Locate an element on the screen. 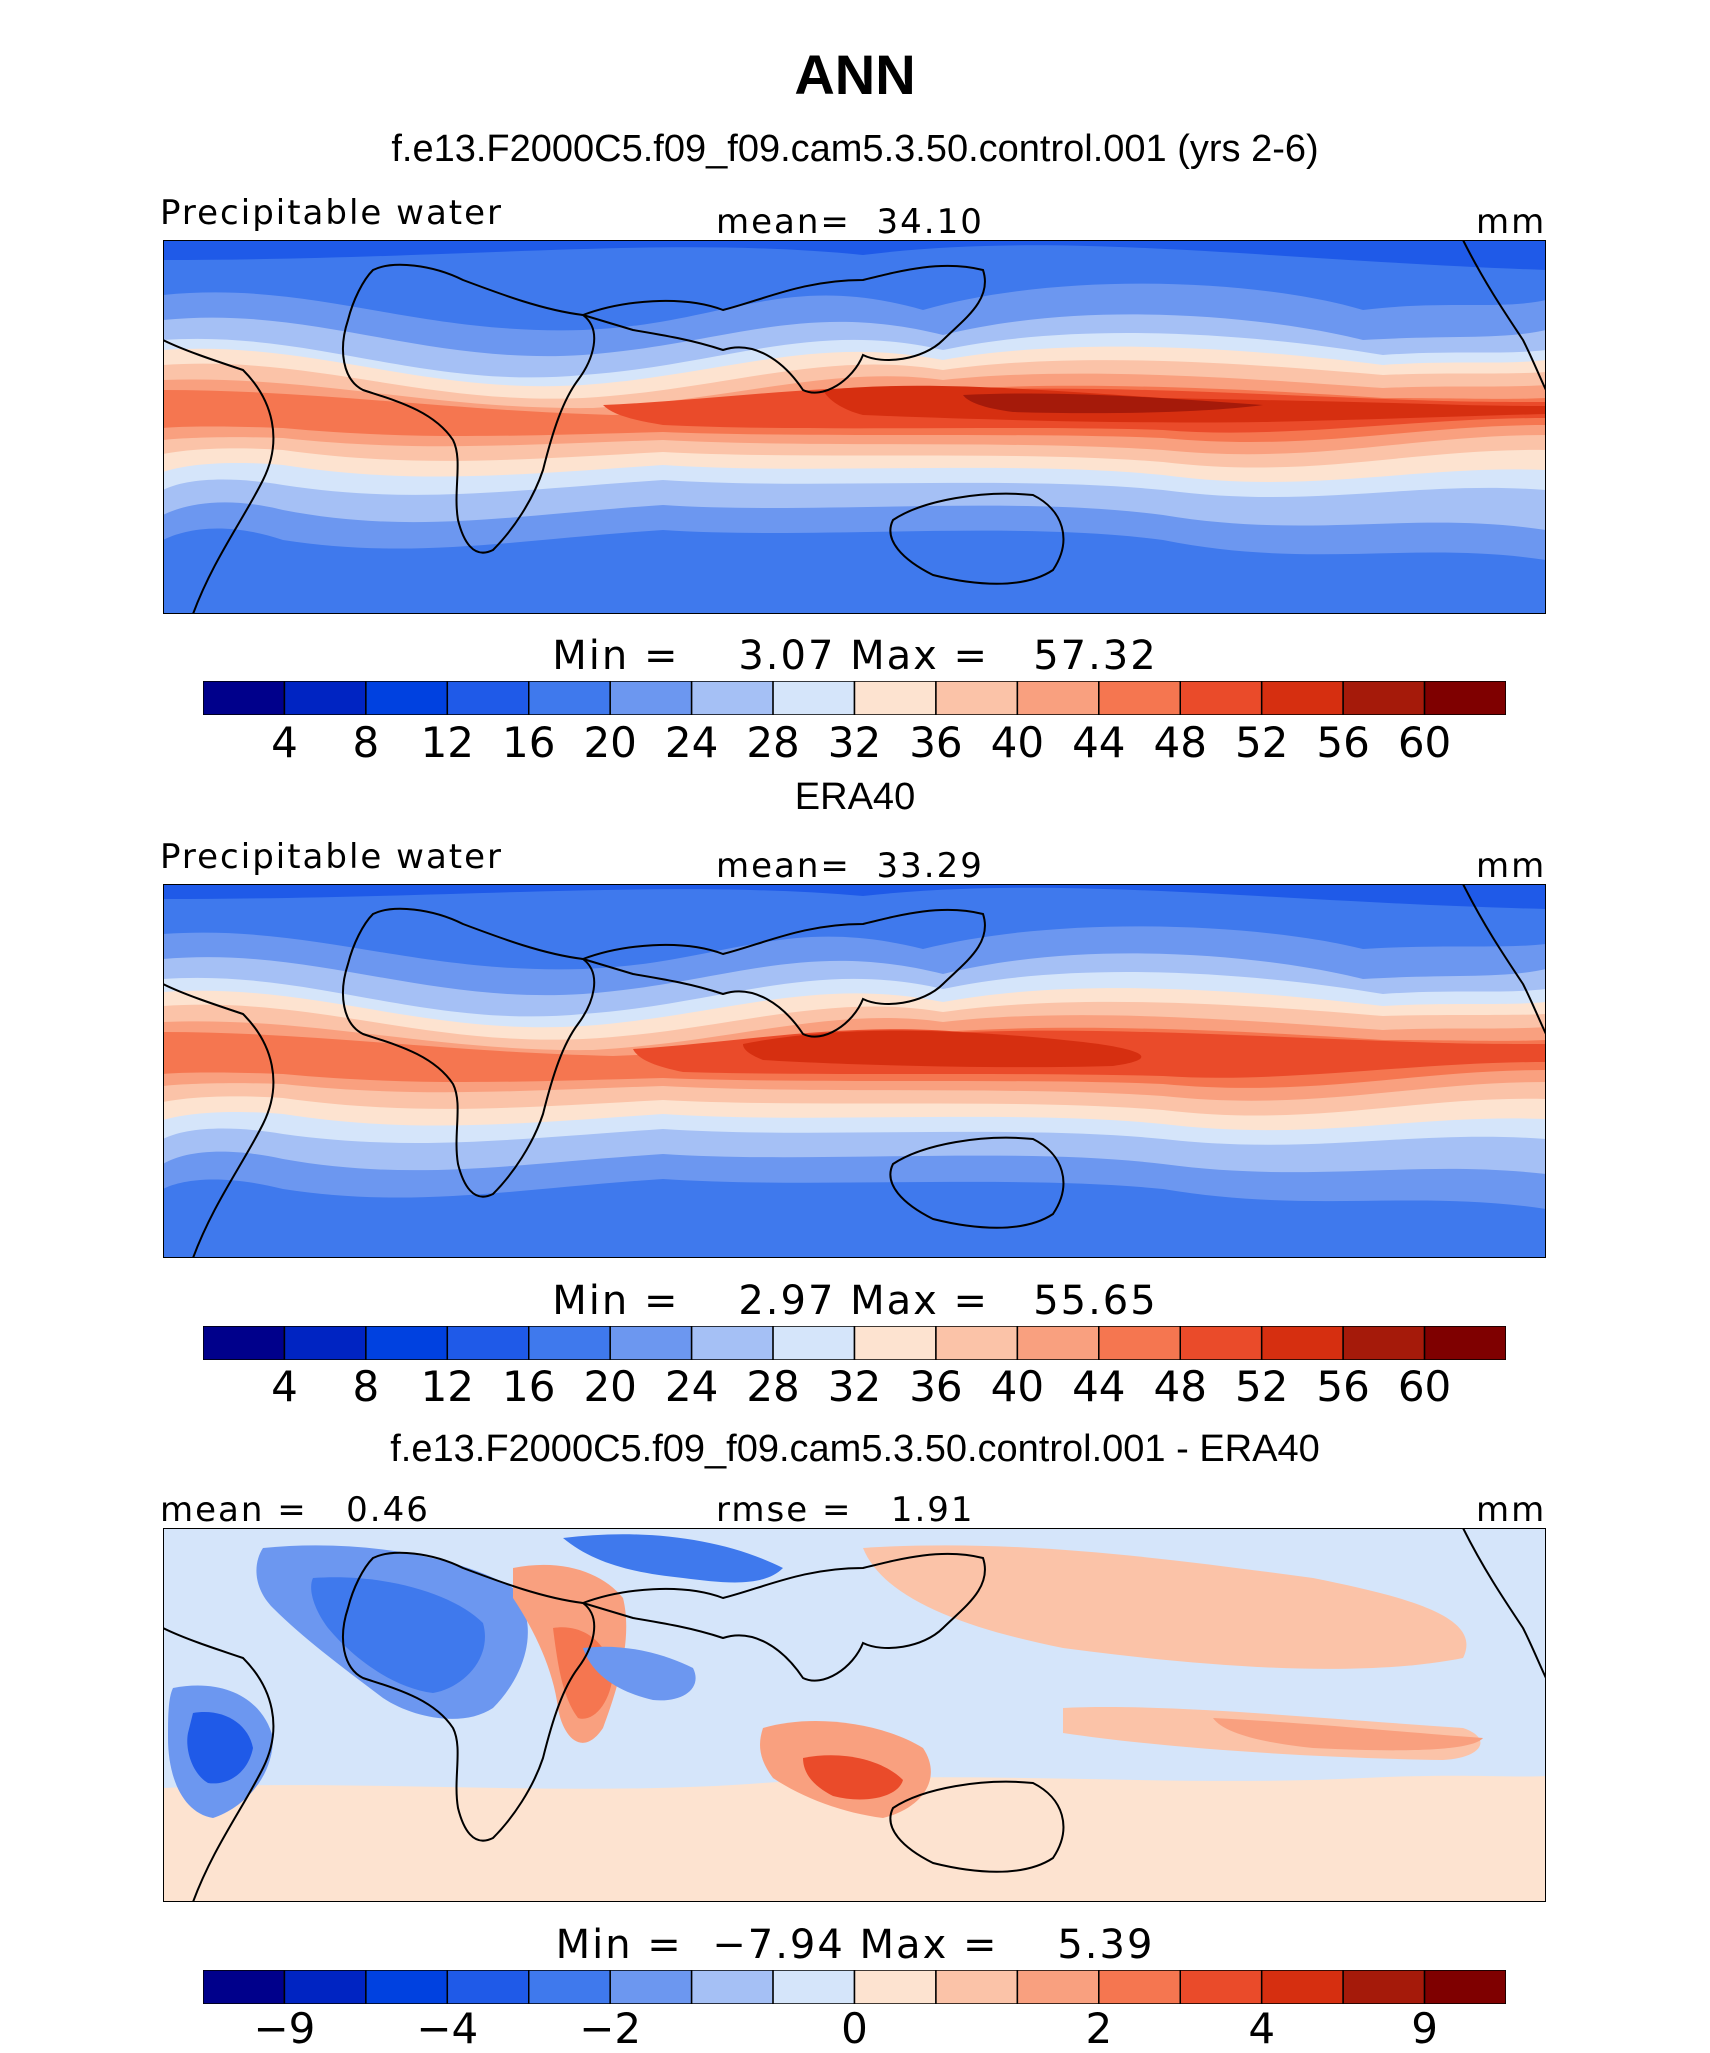  colorbar-tick-label: −4 is located at coordinates (447, 2028).